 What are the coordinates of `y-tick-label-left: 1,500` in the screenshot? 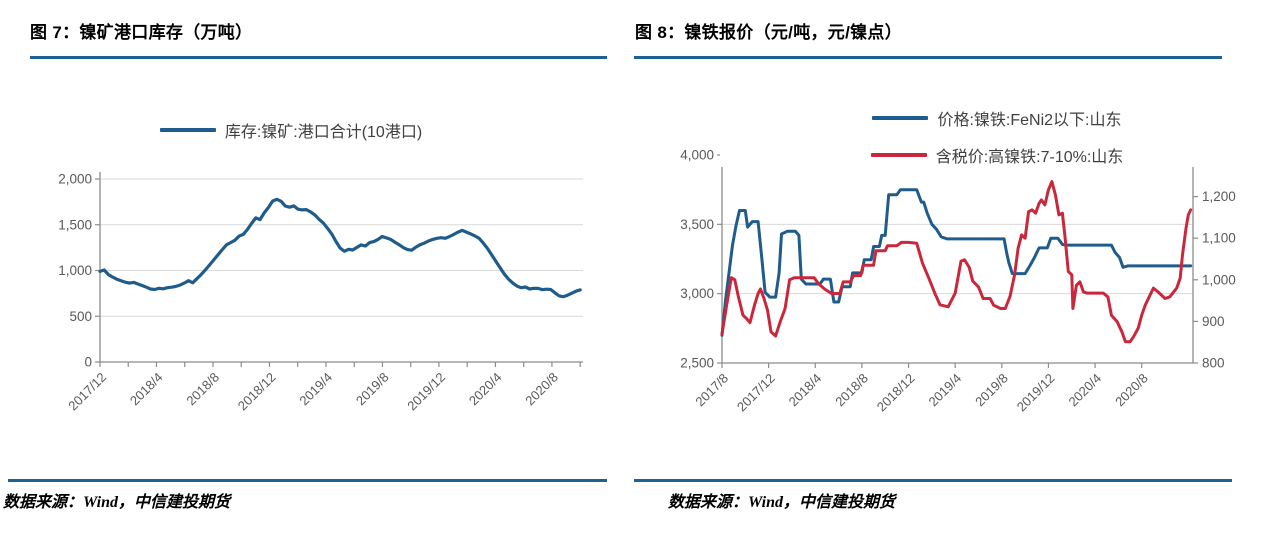 It's located at (75, 224).